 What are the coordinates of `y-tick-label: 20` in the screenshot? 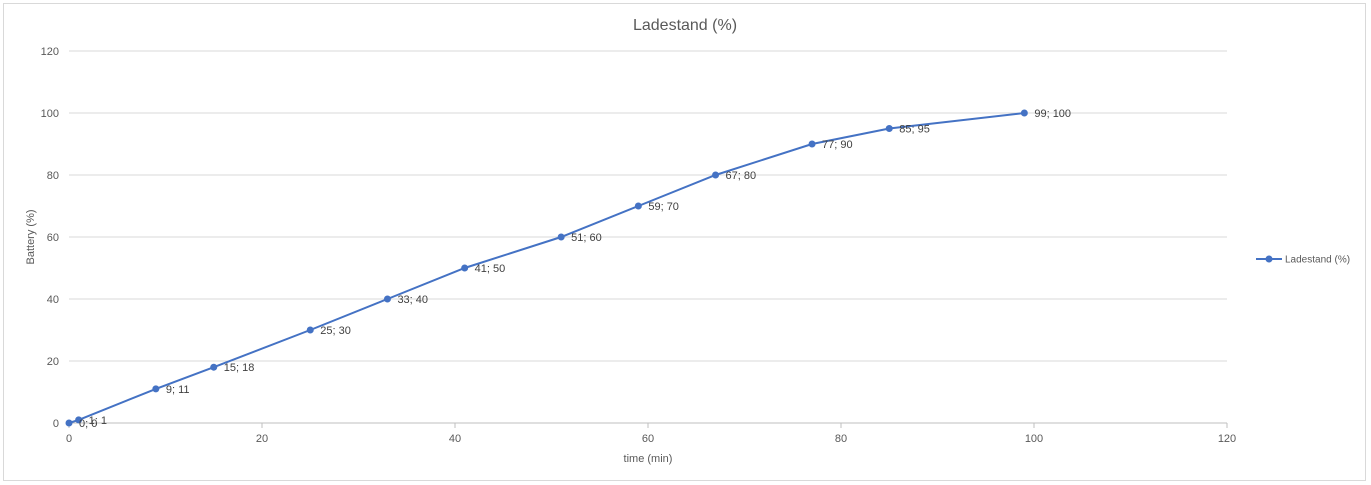 It's located at (53, 362).